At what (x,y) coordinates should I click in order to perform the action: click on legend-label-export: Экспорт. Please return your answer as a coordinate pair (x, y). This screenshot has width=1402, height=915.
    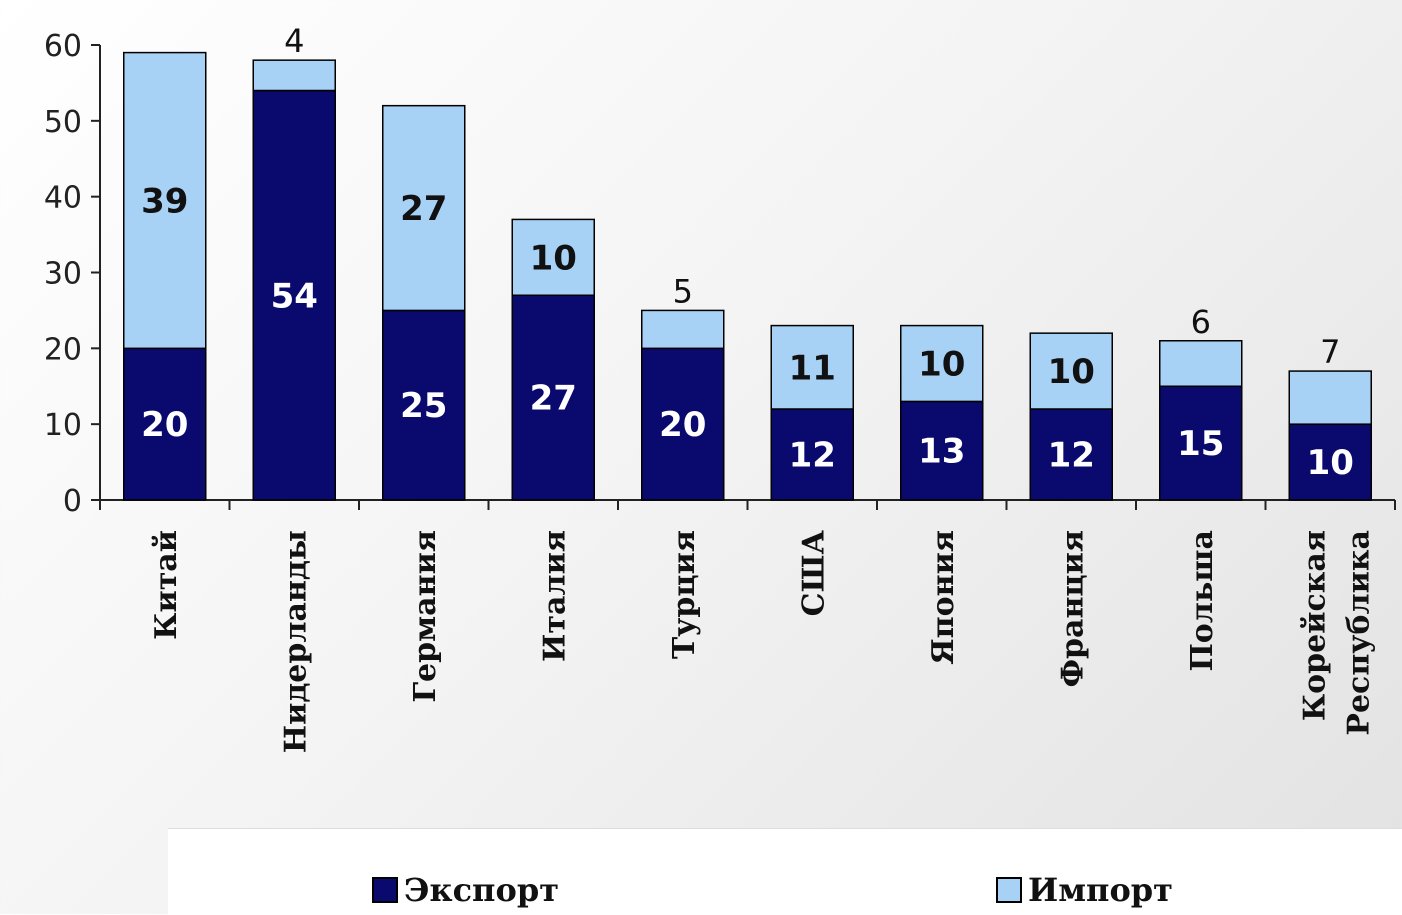
    Looking at the image, I should click on (482, 890).